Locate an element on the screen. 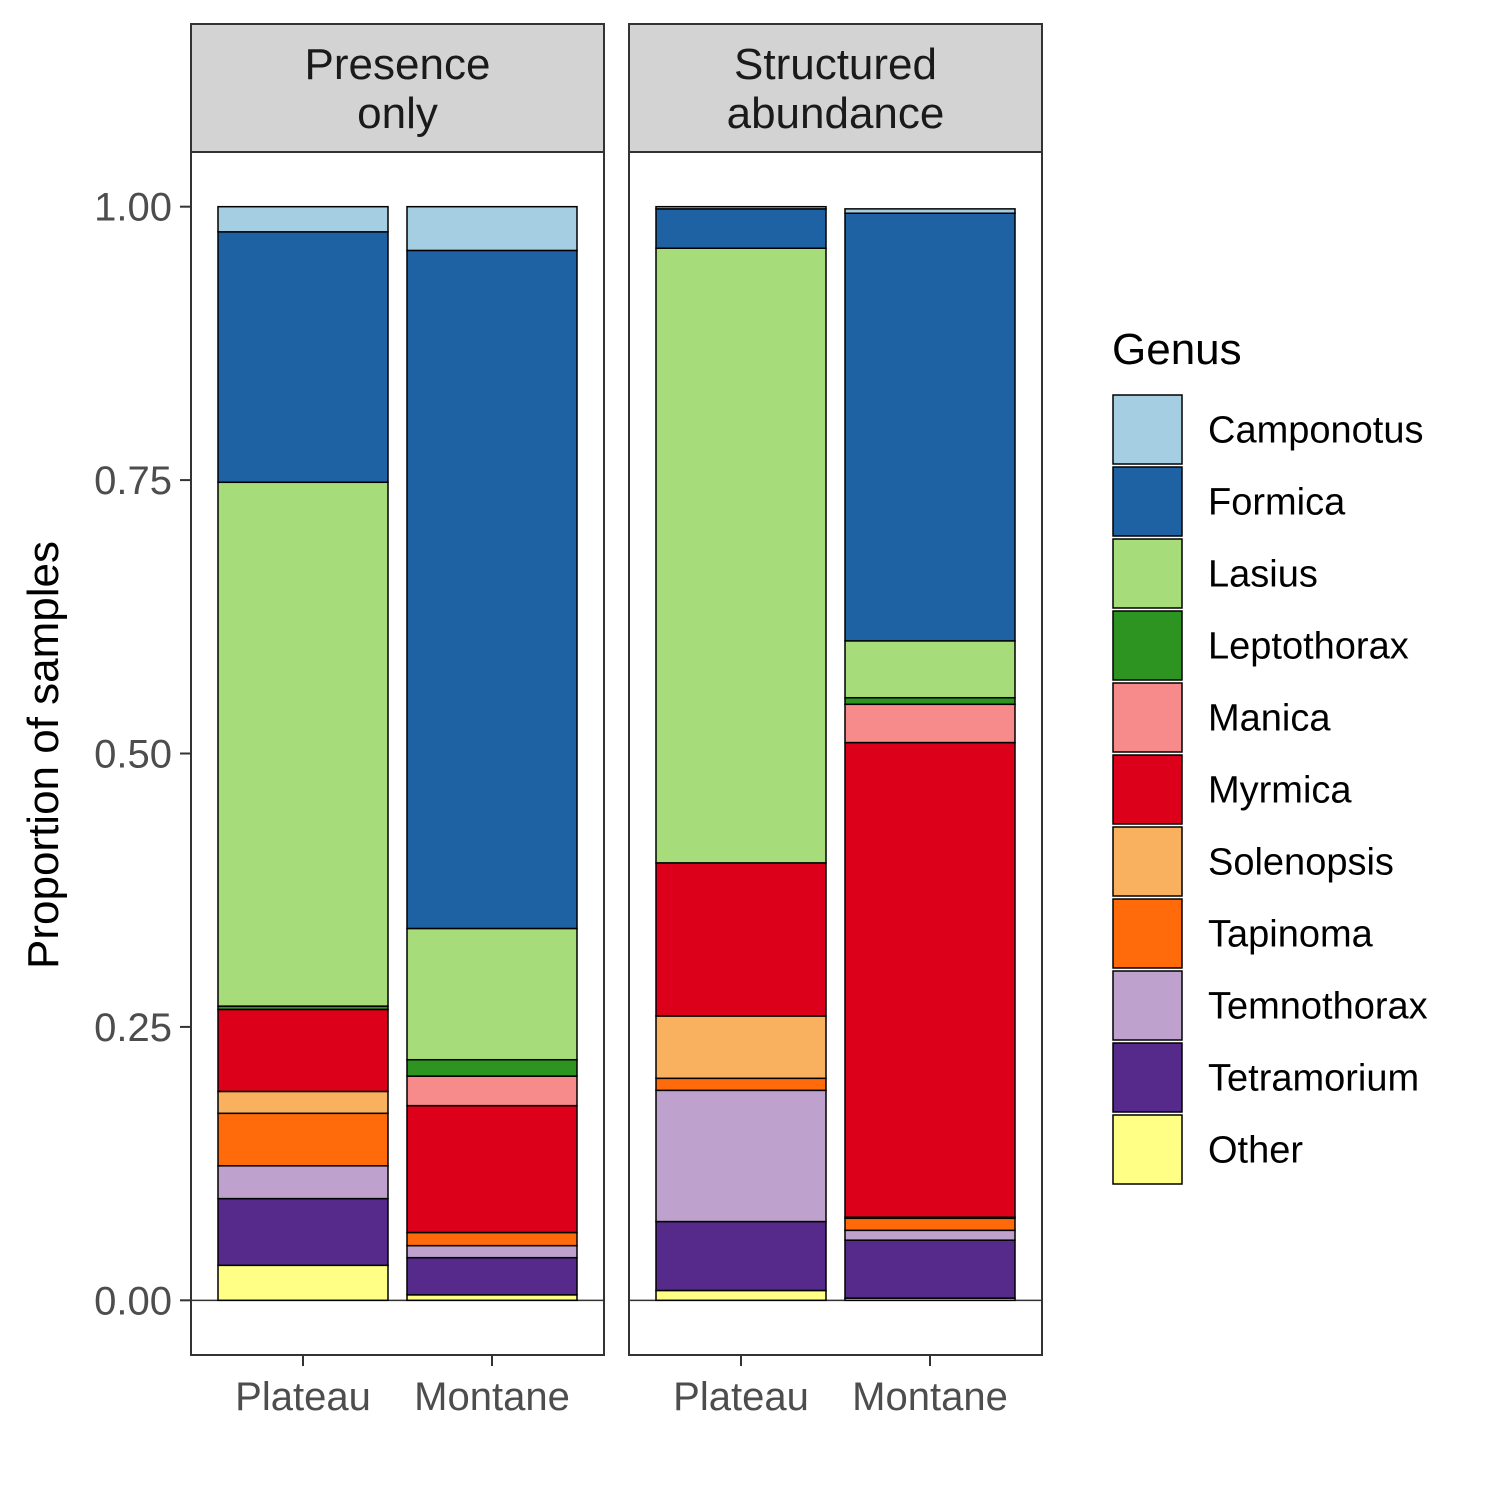 The width and height of the screenshot is (1500, 1500). legend-item: Tetramorium is located at coordinates (1265, 1077).